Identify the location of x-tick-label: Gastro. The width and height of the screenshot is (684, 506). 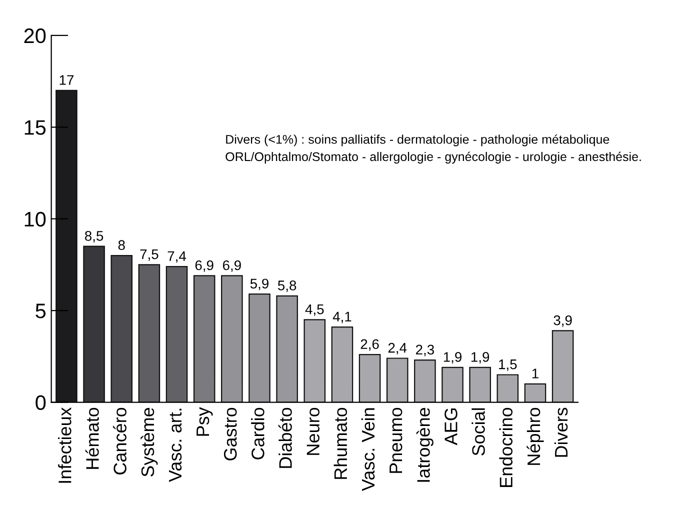
(230, 434).